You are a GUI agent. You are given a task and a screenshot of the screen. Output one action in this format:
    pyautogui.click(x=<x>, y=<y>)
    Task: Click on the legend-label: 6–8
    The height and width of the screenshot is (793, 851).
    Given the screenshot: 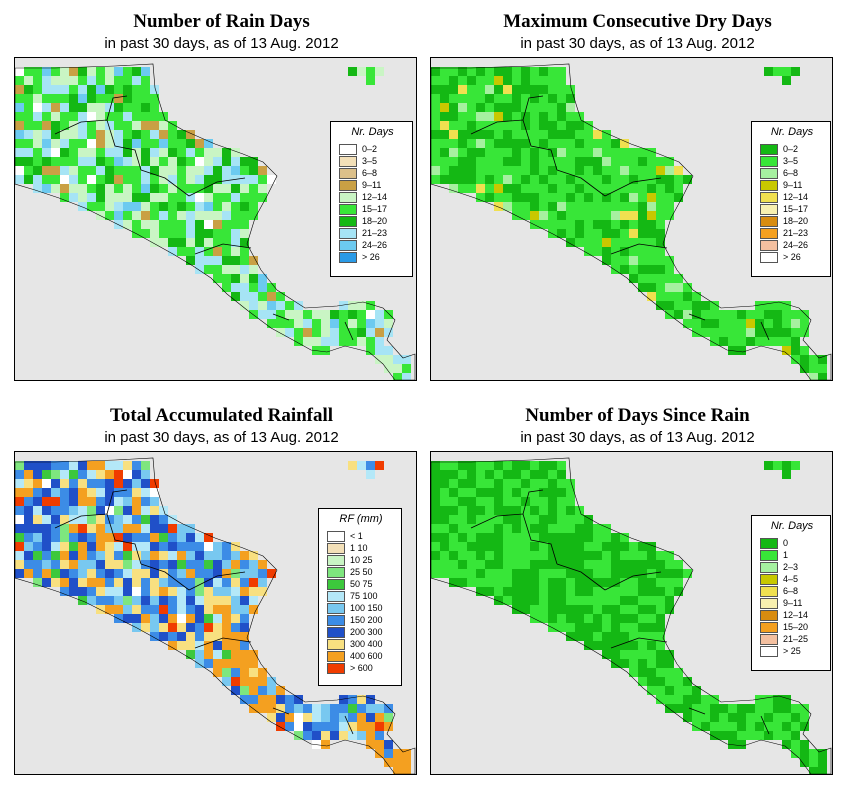 What is the action you would take?
    pyautogui.click(x=791, y=591)
    